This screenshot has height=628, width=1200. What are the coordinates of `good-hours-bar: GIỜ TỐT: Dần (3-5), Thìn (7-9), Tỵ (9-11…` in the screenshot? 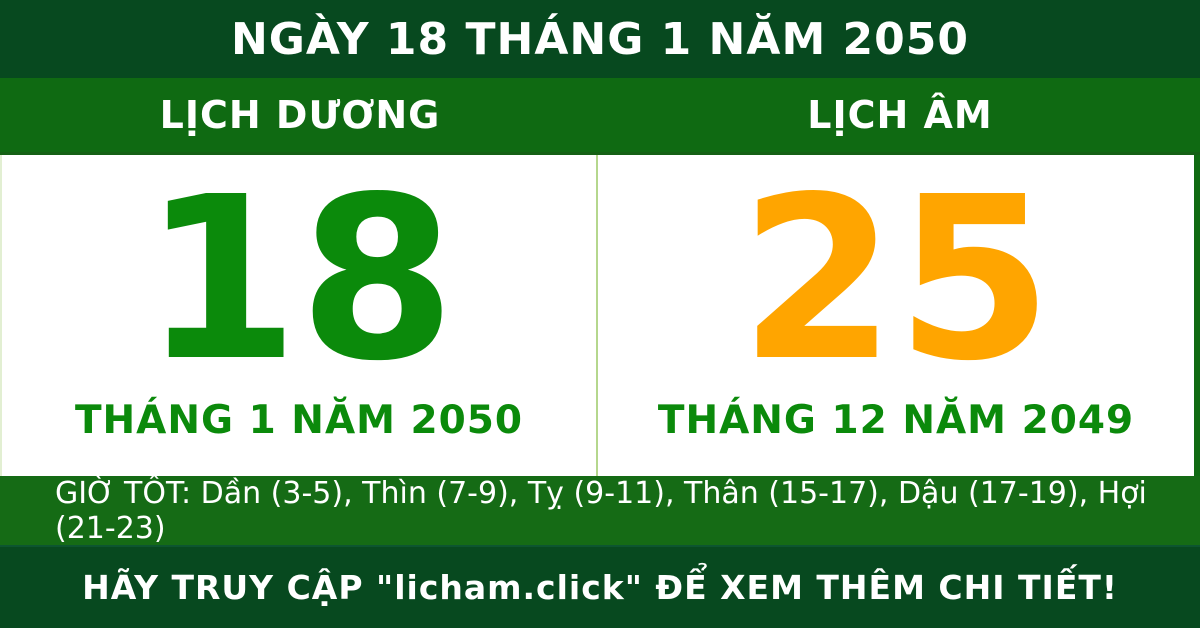 It's located at (600, 510).